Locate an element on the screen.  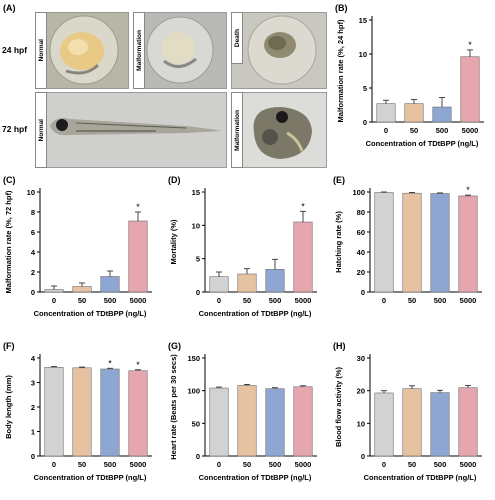
y-tick-label: 20 is located at coordinates (361, 272).